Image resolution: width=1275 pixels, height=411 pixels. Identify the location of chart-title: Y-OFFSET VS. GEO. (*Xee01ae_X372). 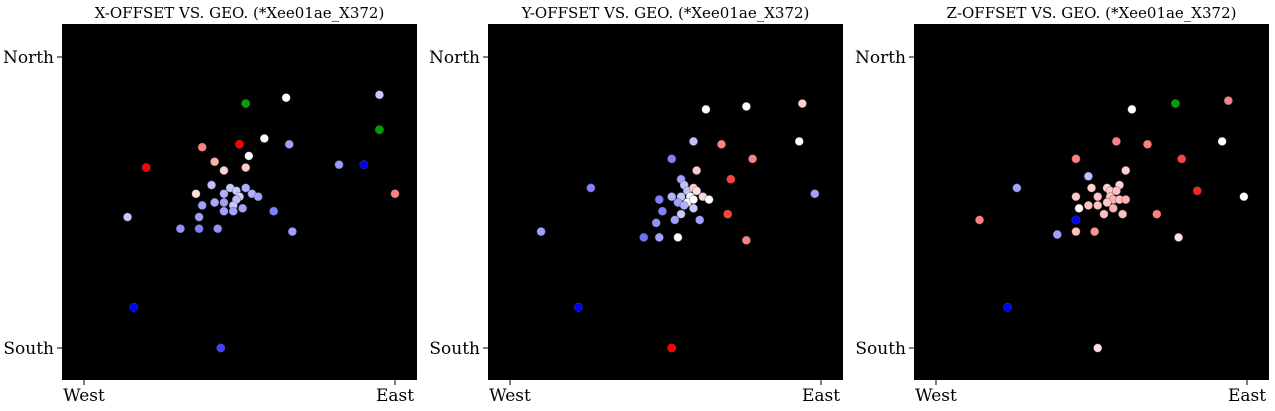
(665, 13).